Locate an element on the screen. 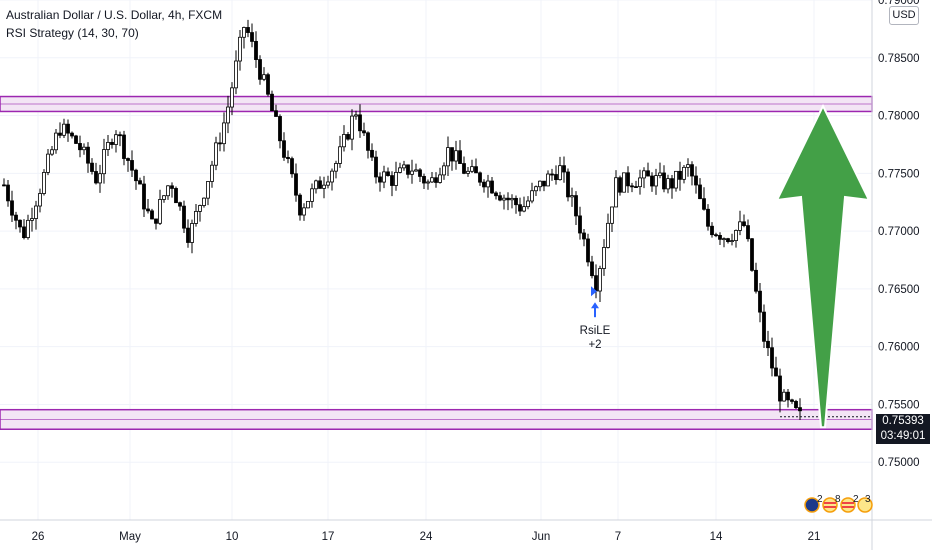 The image size is (932, 550). y-tick-label: 0.77500 is located at coordinates (899, 174).